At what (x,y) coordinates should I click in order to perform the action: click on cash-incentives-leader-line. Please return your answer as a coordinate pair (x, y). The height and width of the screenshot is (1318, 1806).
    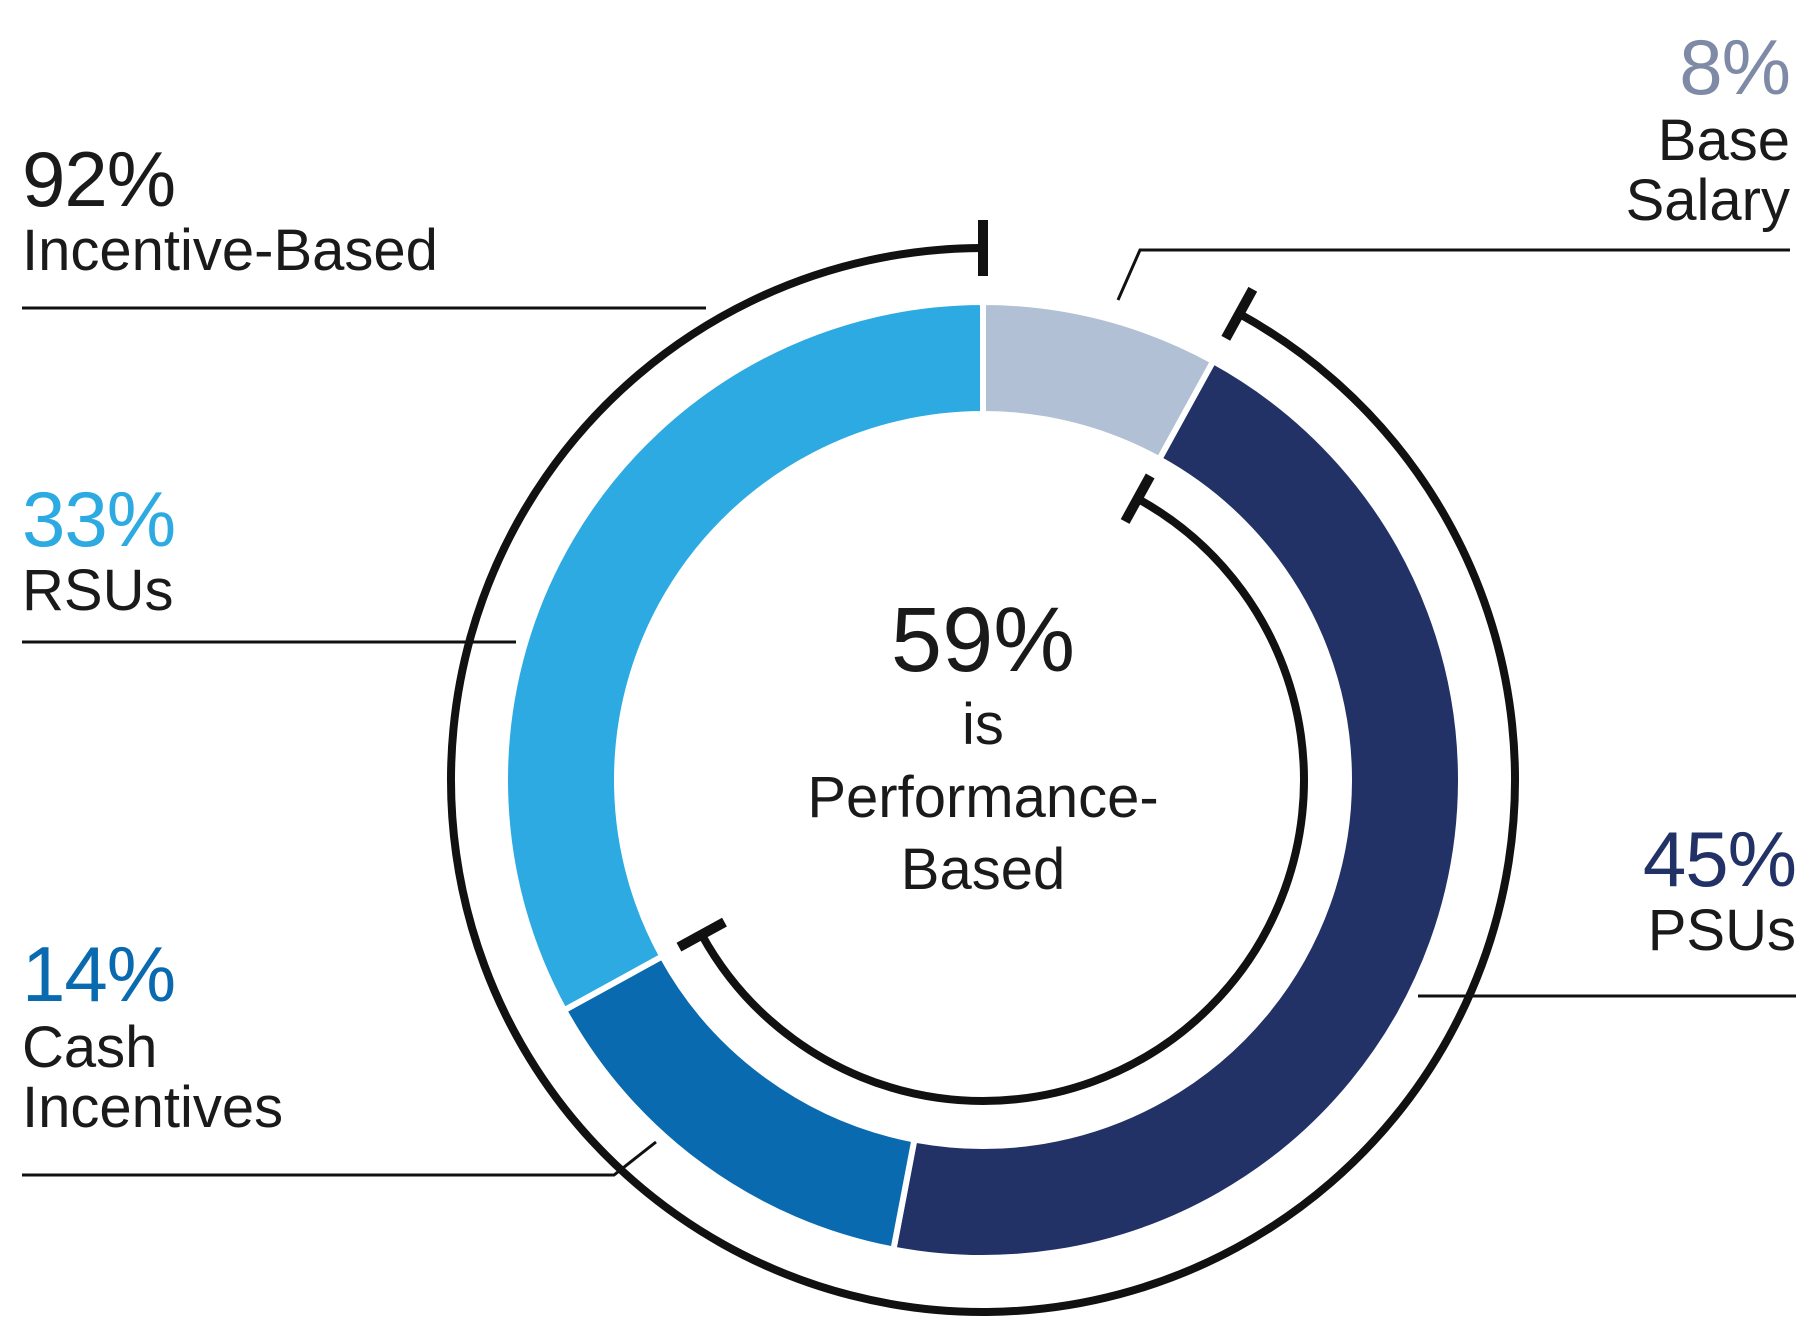
    Looking at the image, I should click on (339, 1158).